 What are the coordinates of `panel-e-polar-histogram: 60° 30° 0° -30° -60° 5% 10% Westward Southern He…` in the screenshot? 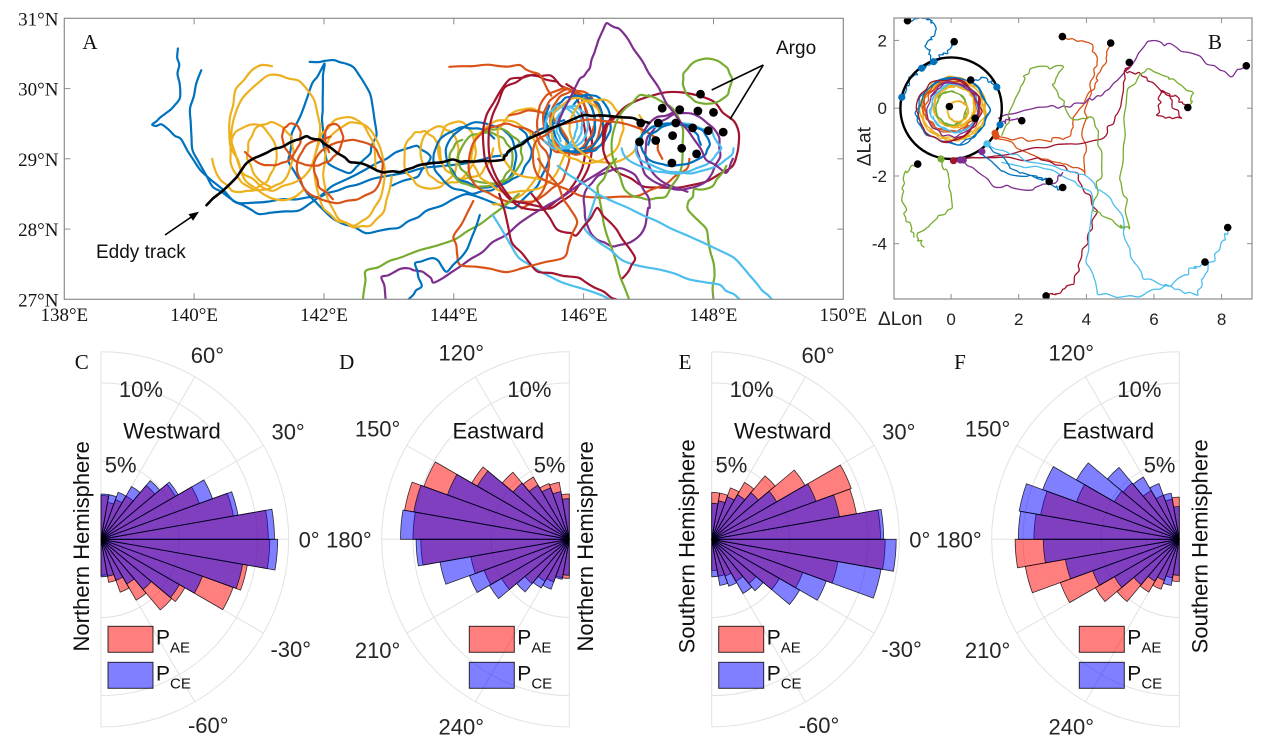 It's located at (803, 540).